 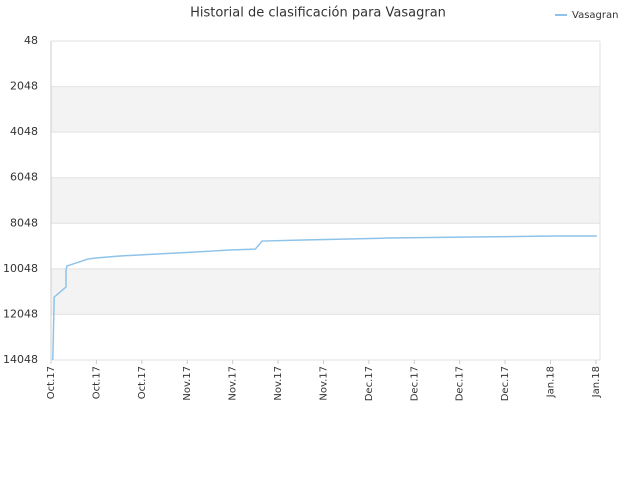 I want to click on y-tick-label: 2048, so click(x=24, y=86).